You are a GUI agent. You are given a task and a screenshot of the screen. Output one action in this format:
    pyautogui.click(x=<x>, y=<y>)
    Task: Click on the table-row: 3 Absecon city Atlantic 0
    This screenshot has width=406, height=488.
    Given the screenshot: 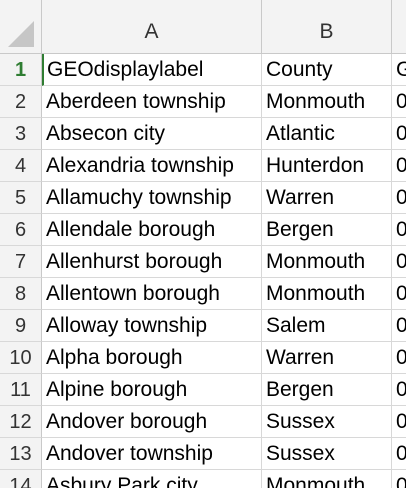 What is the action you would take?
    pyautogui.click(x=203, y=134)
    